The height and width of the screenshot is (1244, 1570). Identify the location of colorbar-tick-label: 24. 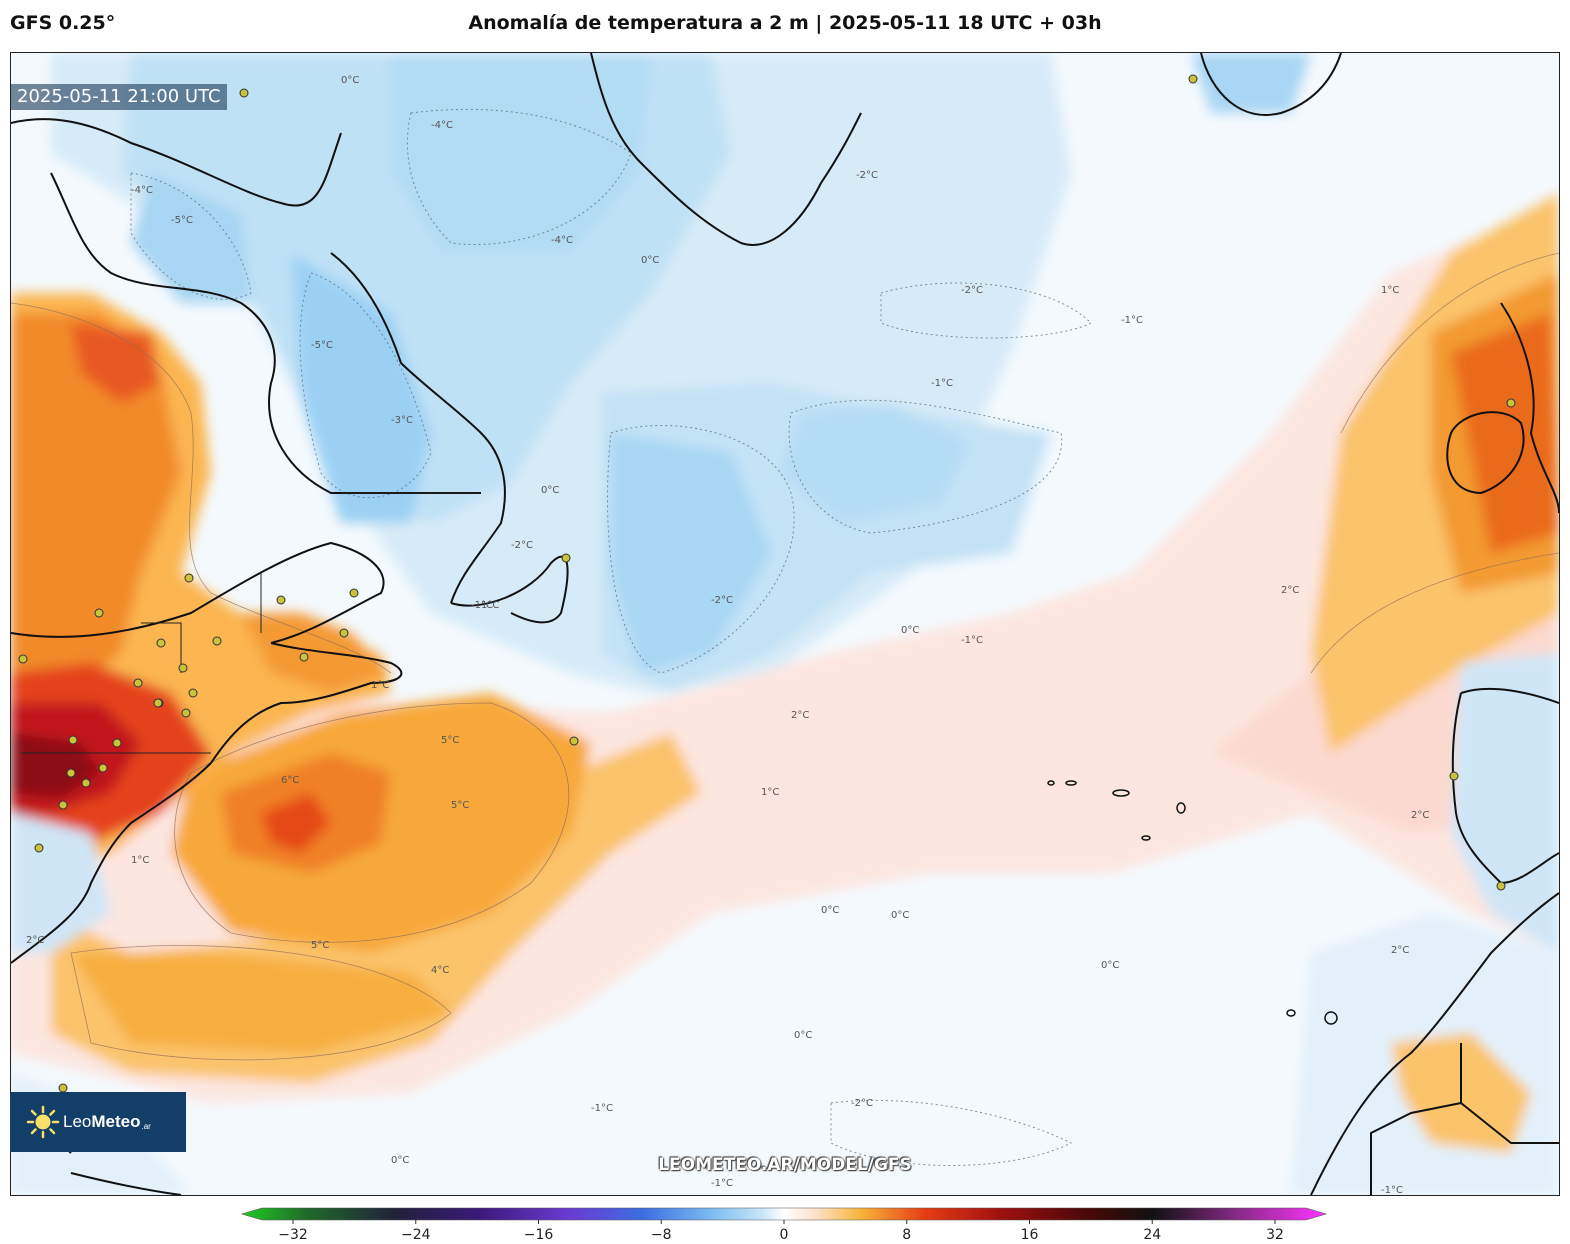
(1152, 1235).